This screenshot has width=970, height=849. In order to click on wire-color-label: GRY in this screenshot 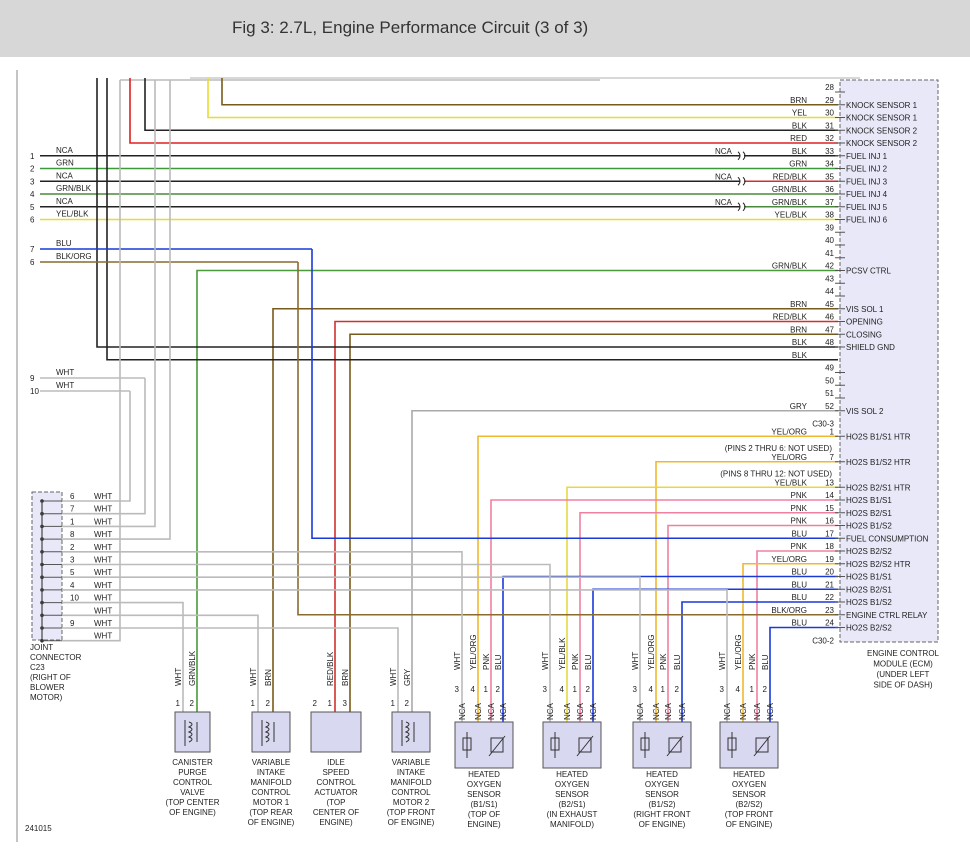, I will do `click(799, 406)`.